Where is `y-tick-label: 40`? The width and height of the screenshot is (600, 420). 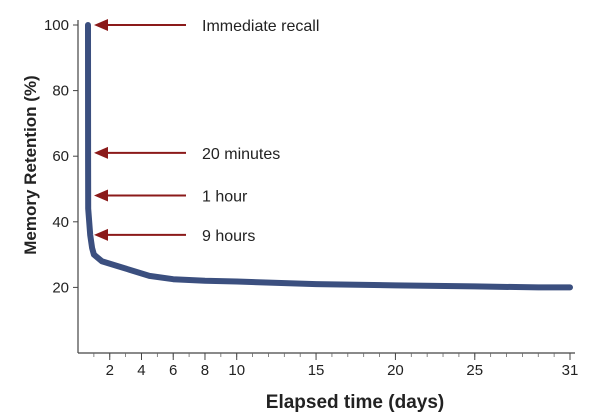 y-tick-label: 40 is located at coordinates (60, 222).